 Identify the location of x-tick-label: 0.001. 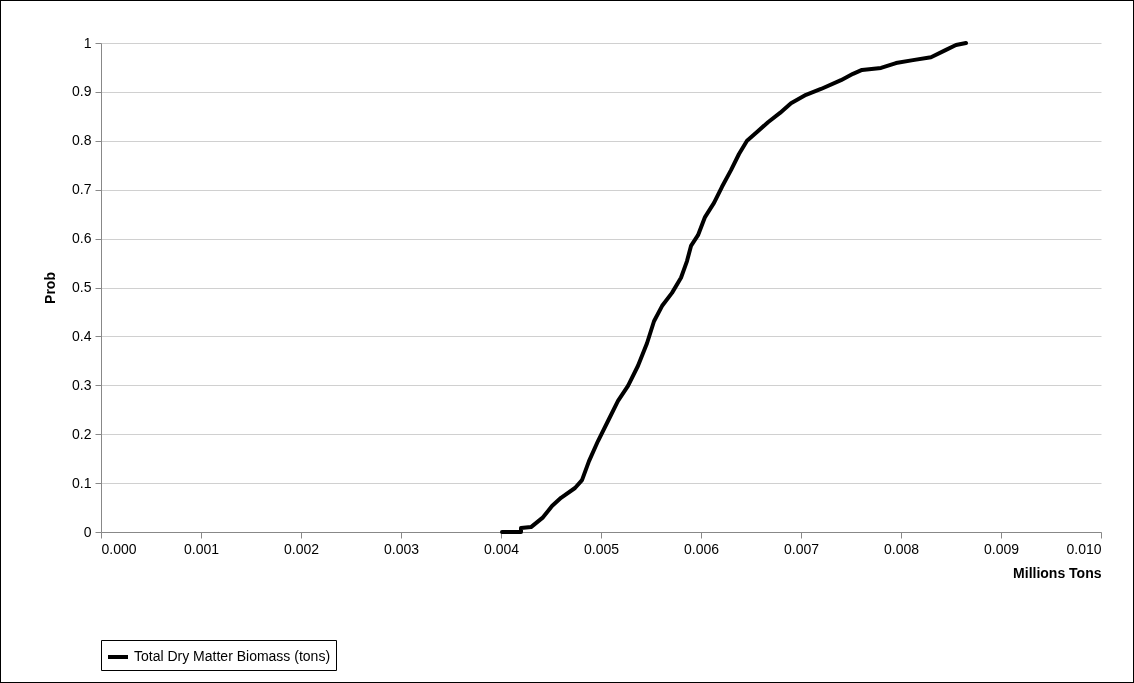
(201, 548).